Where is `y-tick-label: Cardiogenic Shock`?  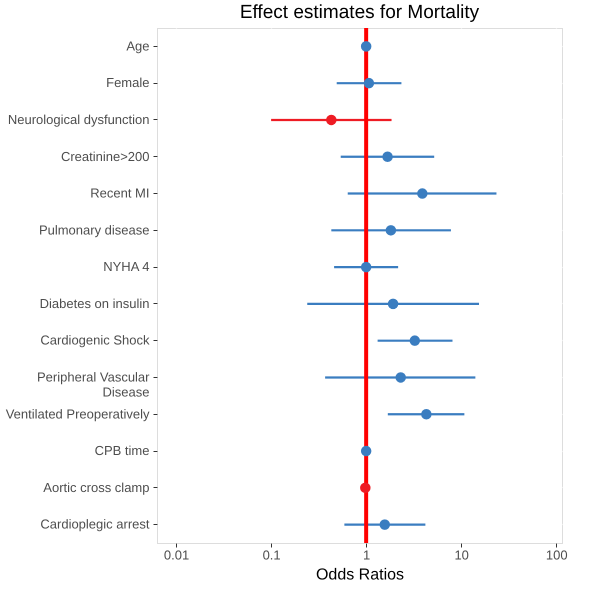
y-tick-label: Cardiogenic Shock is located at coordinates (95, 340).